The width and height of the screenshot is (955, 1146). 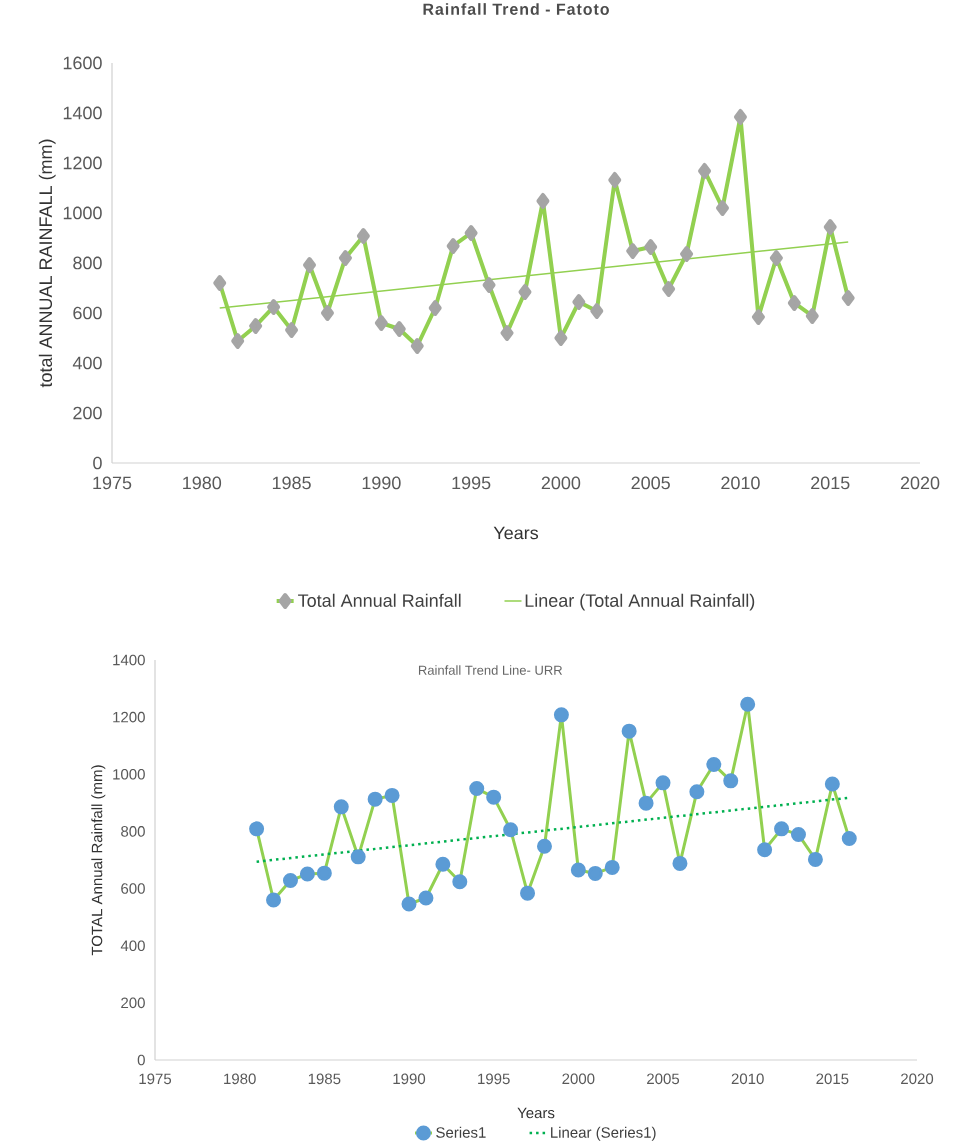 What do you see at coordinates (98, 860) in the screenshot?
I see `y-axis-title: TOTAL Annual Rainfall (mm)` at bounding box center [98, 860].